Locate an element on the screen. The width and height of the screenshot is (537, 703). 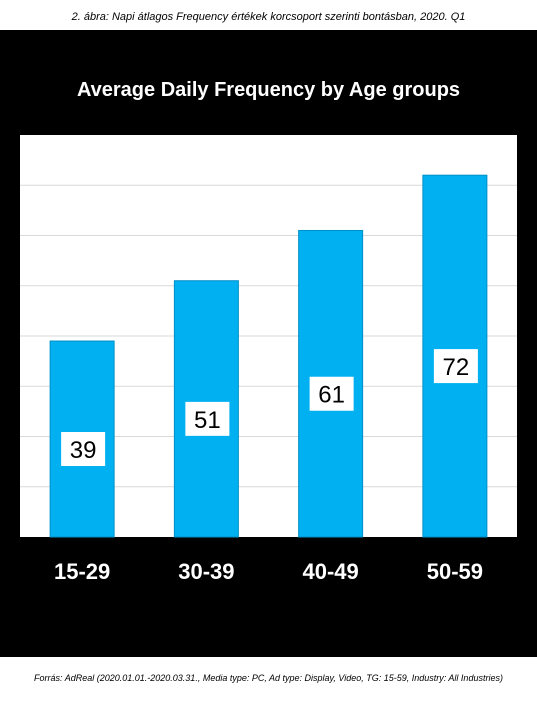
chart-title: Average Daily Frequency by Age groups is located at coordinates (268, 90).